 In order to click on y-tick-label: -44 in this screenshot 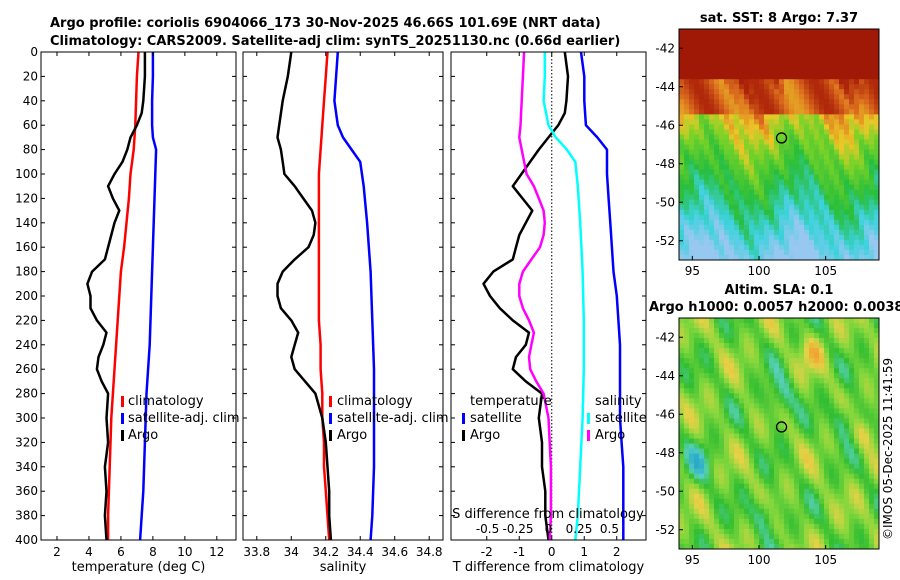, I will do `click(665, 87)`.